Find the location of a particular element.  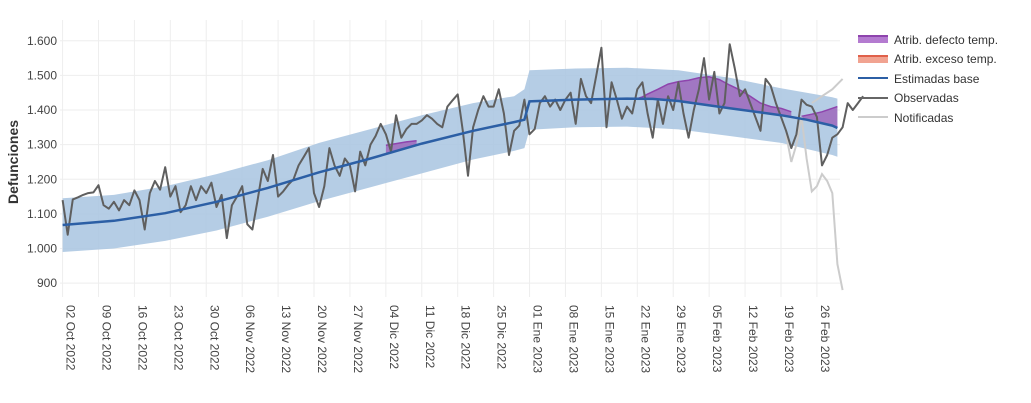

y-tick-labels: 900 1.000 1.100 1.200 1.300 1.400 1.500 1.600 is located at coordinates (42, 162).